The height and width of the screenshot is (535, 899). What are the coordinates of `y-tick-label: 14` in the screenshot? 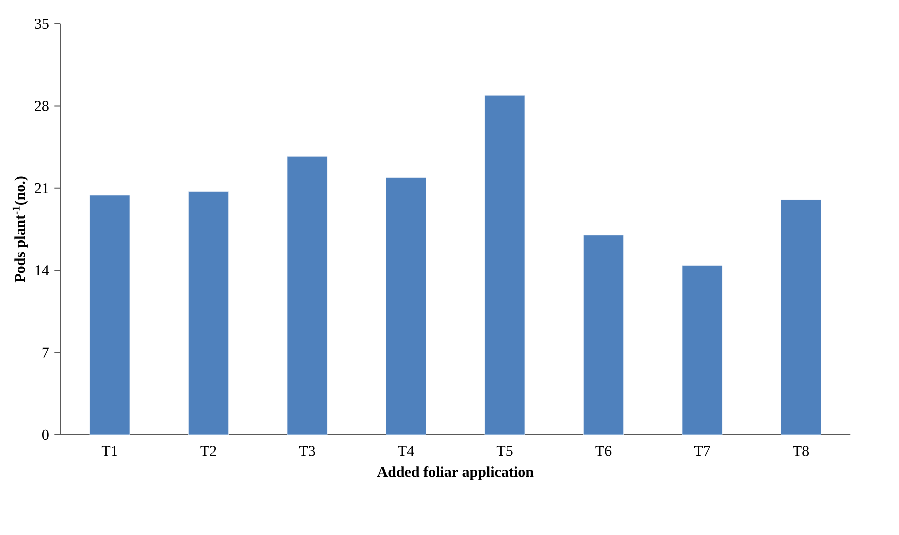 It's located at (43, 271).